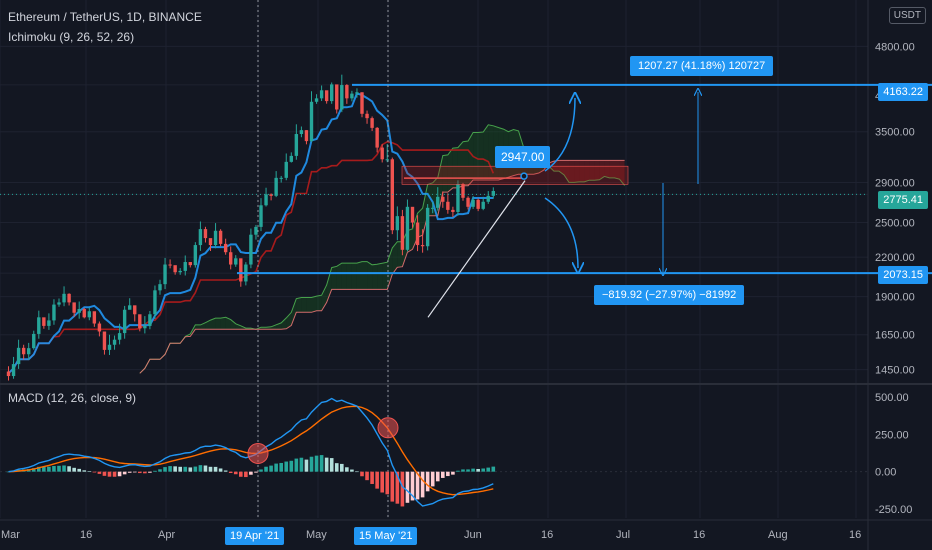 The width and height of the screenshot is (932, 550). I want to click on macd-label: MACD (12, 26, close, 9), so click(72, 398).